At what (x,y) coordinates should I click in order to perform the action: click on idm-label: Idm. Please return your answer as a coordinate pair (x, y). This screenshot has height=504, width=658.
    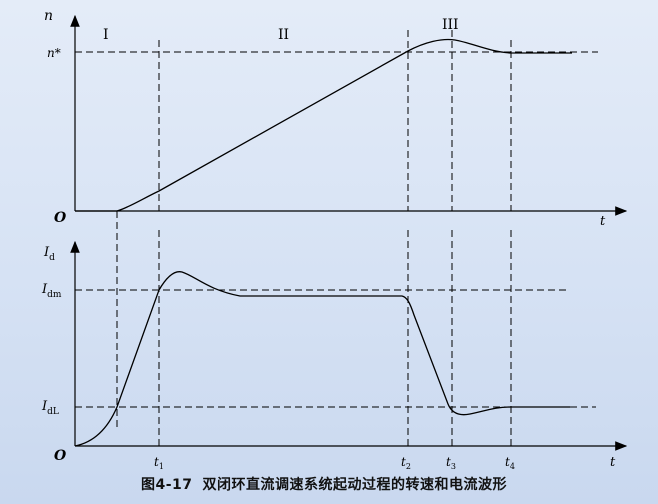
    Looking at the image, I should click on (51, 291).